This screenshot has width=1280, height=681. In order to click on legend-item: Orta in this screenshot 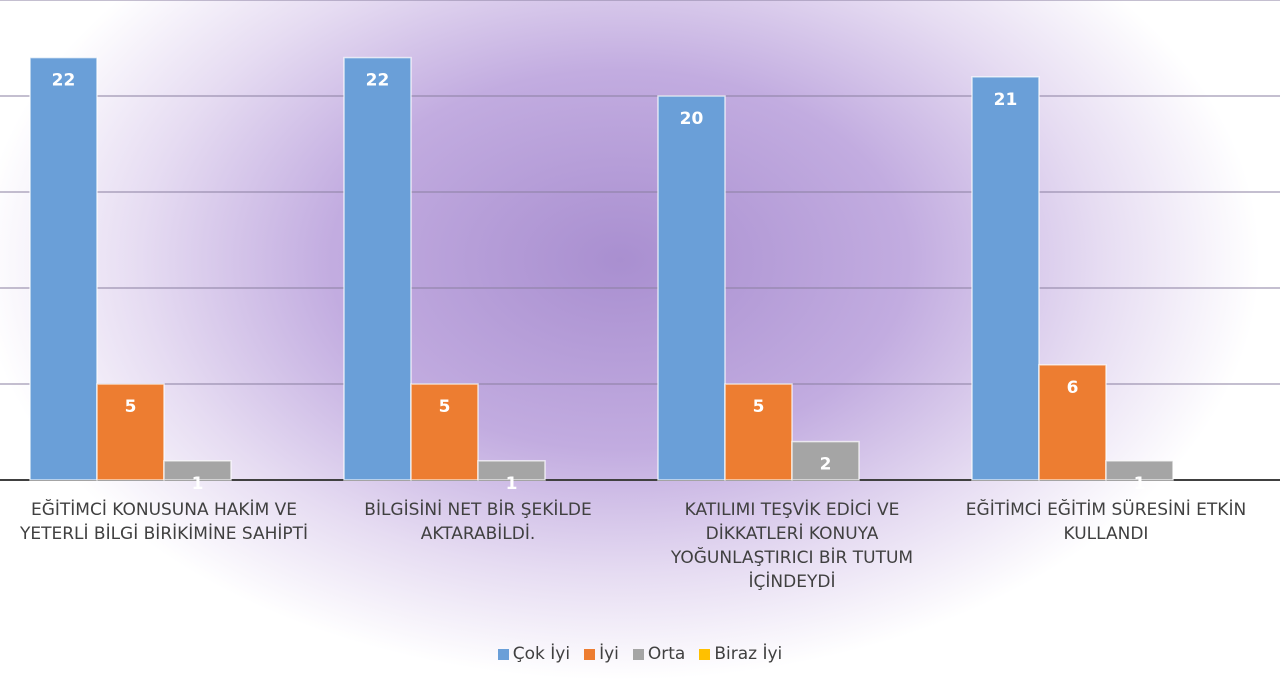, I will do `click(659, 654)`.